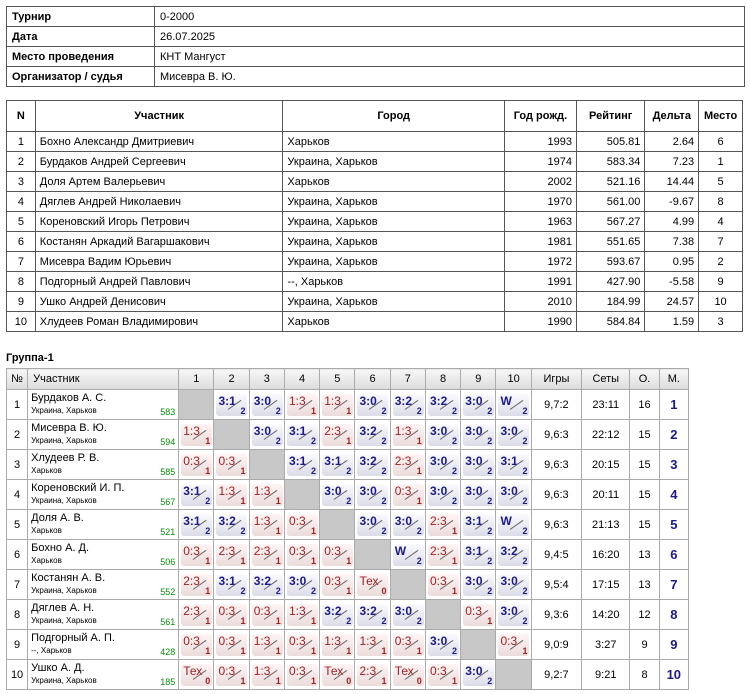  I want to click on player-name: Кореновский И. П., so click(78, 488).